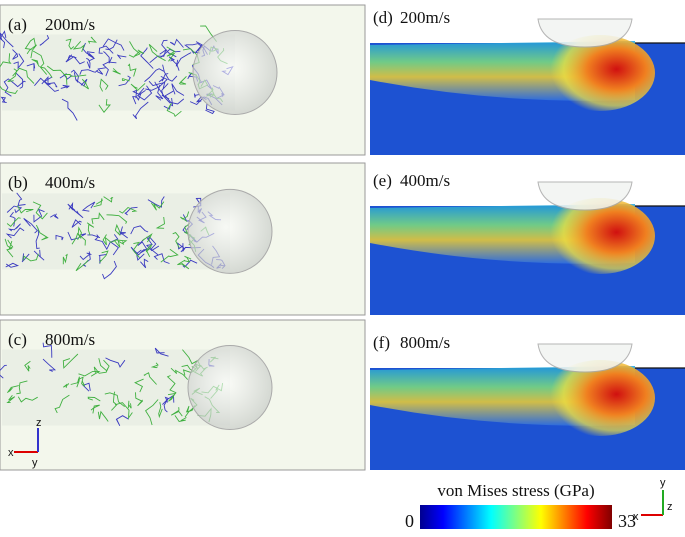 This screenshot has height=537, width=685. Describe the element at coordinates (636, 517) in the screenshot. I see `axis-label: x` at that location.